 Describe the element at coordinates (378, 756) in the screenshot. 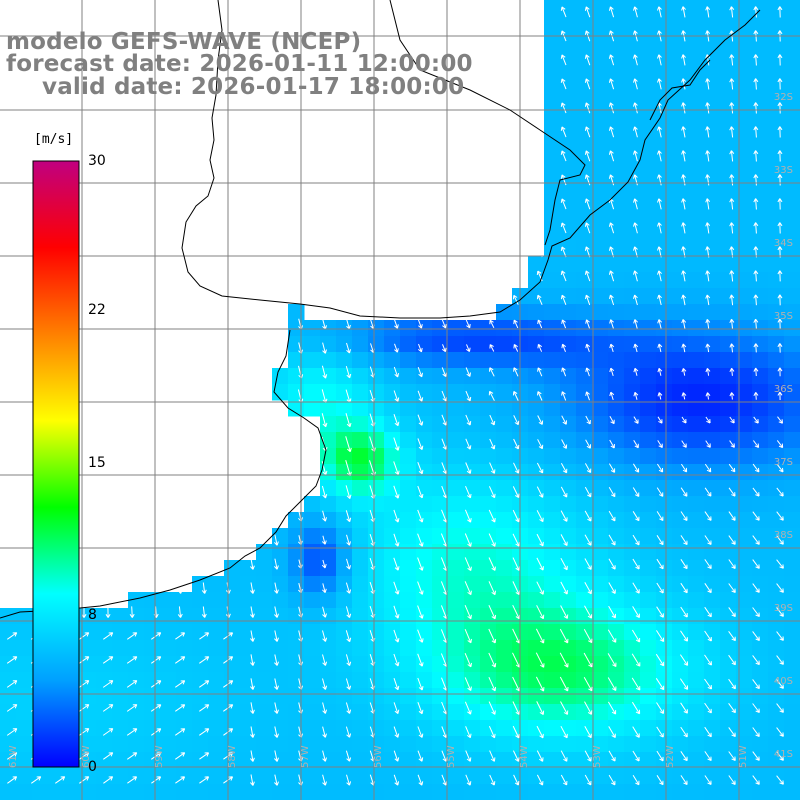

I see `longitude-label: 56W` at that location.